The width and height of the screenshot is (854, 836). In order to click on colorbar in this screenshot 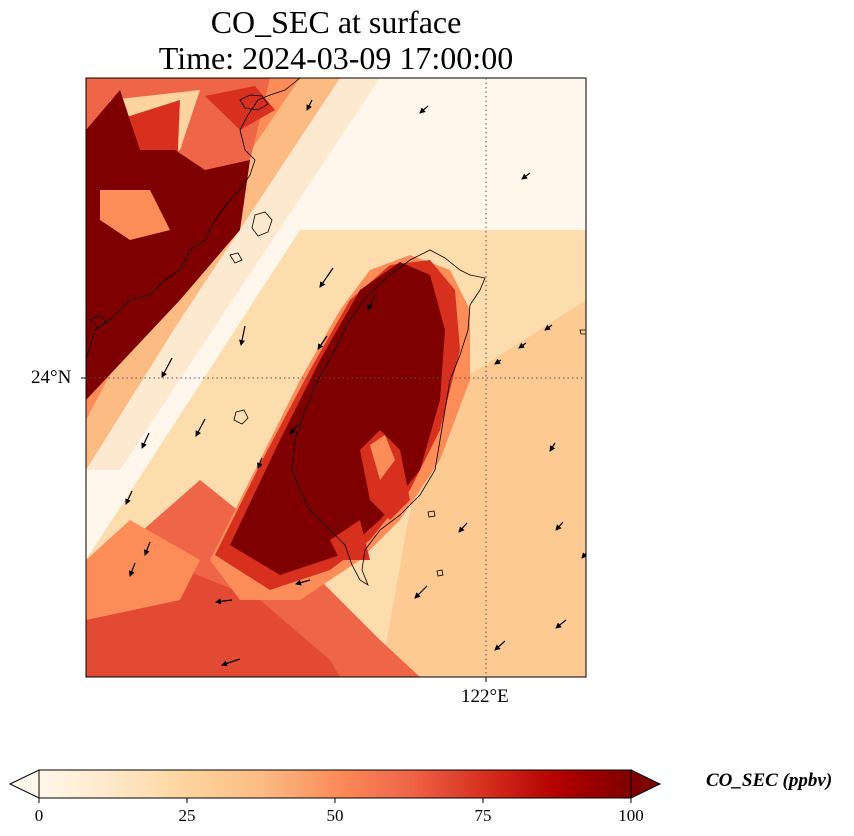, I will do `click(335, 786)`.